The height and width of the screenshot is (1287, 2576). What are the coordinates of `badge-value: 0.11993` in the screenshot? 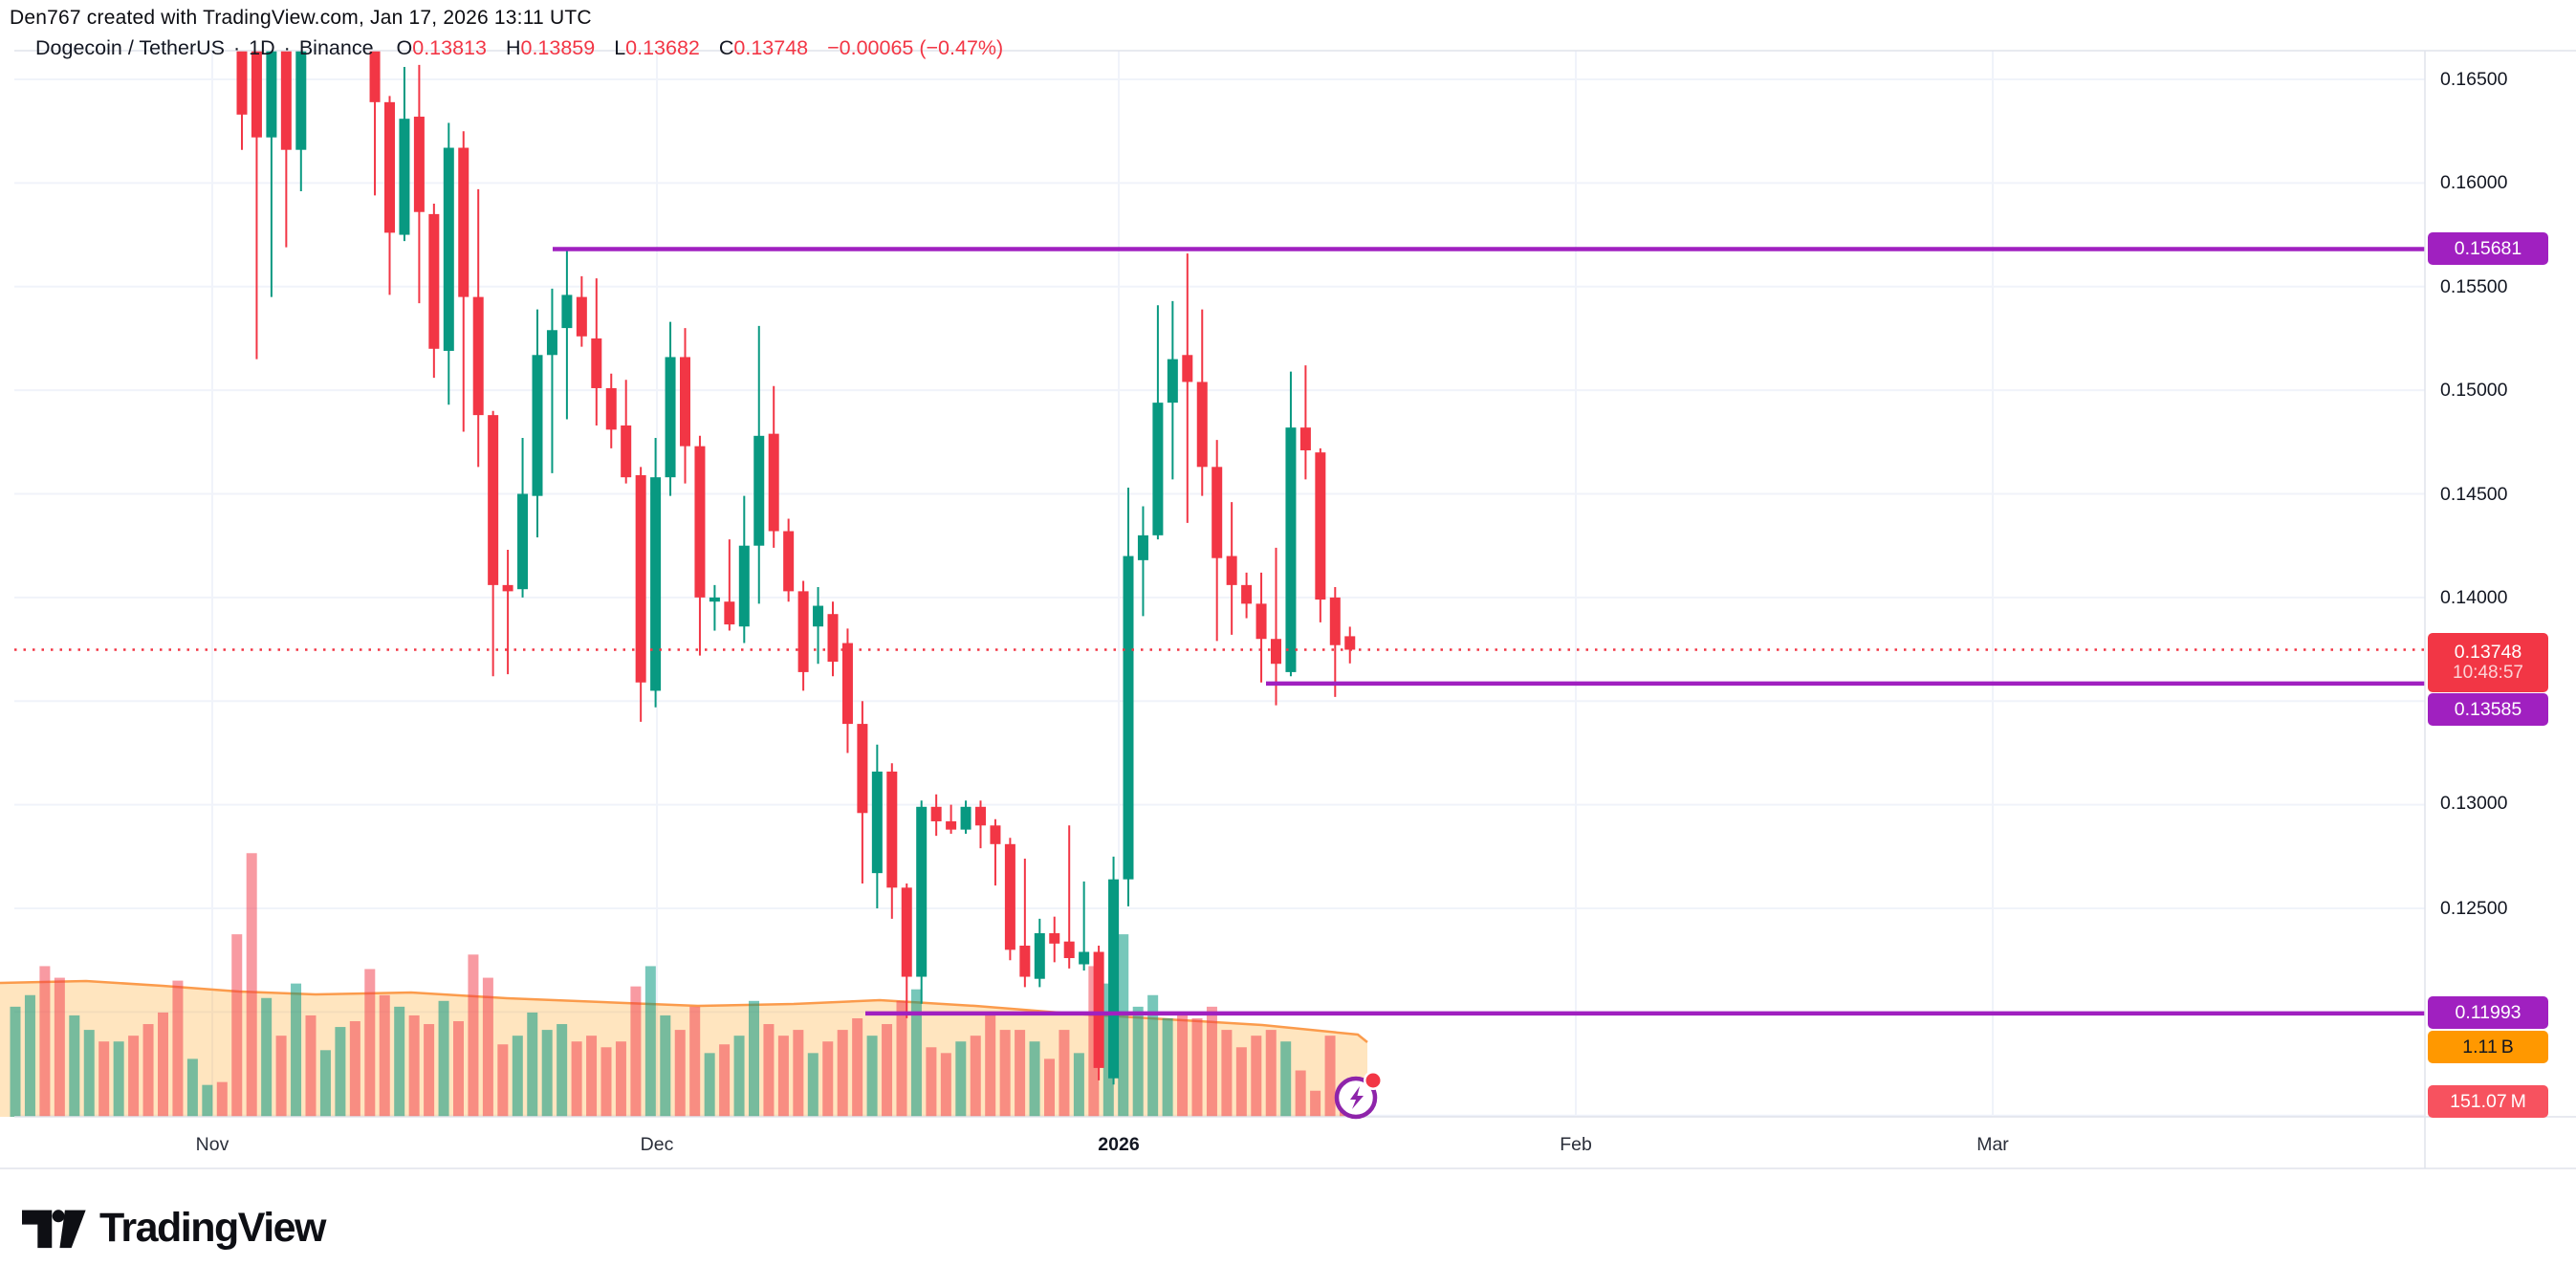 It's located at (2488, 1012).